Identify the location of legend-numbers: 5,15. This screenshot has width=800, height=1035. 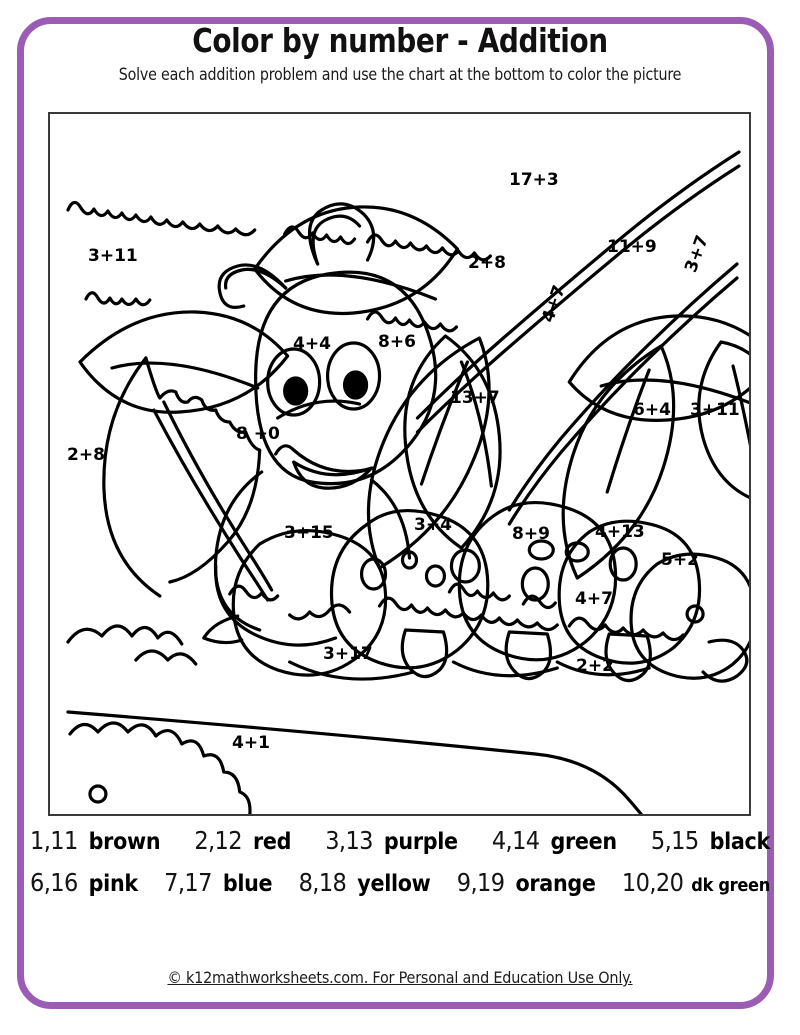
(674, 840).